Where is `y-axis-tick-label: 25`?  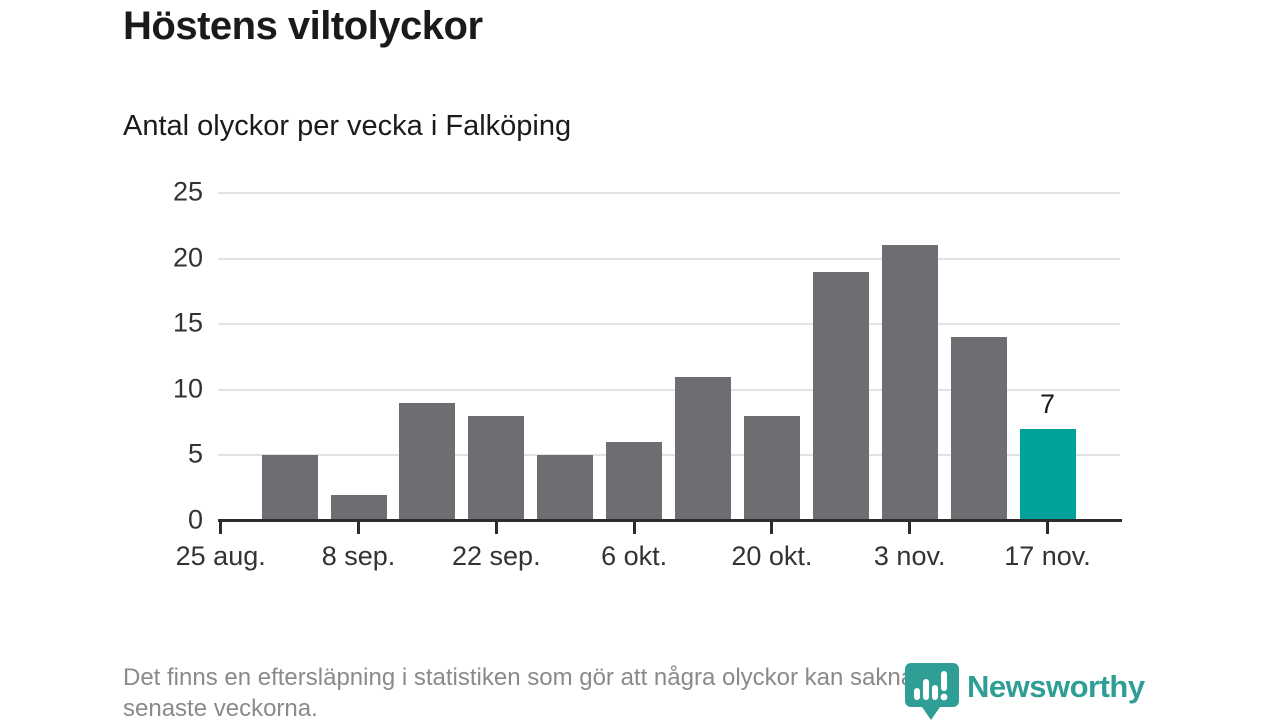 y-axis-tick-label: 25 is located at coordinates (187, 191).